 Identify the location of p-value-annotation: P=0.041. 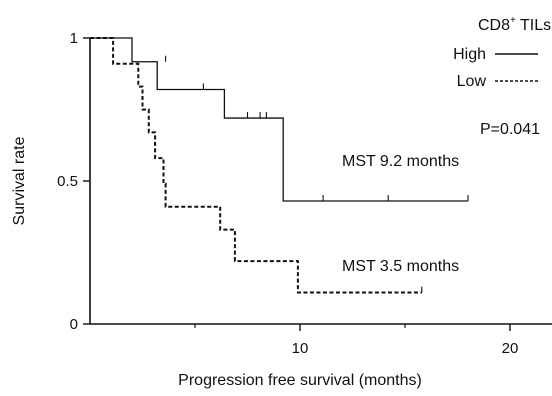
(510, 129).